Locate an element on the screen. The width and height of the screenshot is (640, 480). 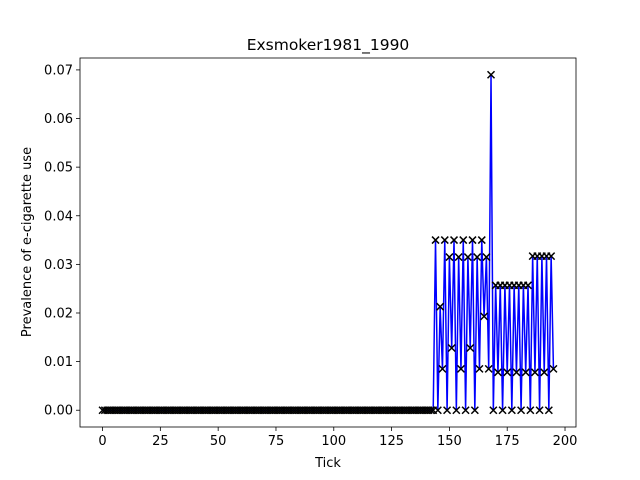
y-tick-label: 0.00 is located at coordinates (58, 411).